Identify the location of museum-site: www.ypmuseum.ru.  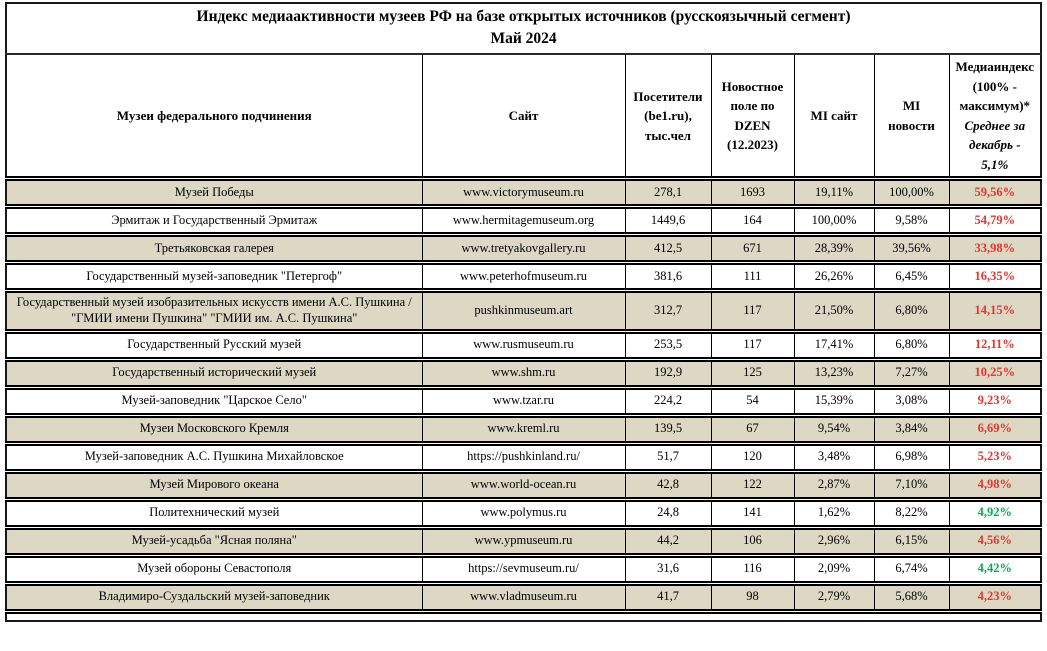
(523, 542).